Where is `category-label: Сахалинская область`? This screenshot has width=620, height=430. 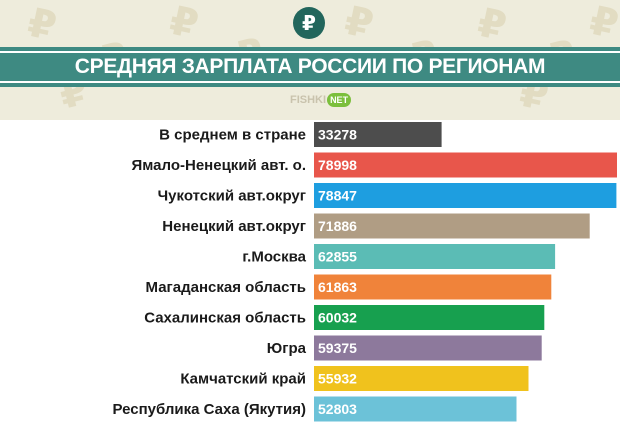 category-label: Сахалинская область is located at coordinates (225, 318).